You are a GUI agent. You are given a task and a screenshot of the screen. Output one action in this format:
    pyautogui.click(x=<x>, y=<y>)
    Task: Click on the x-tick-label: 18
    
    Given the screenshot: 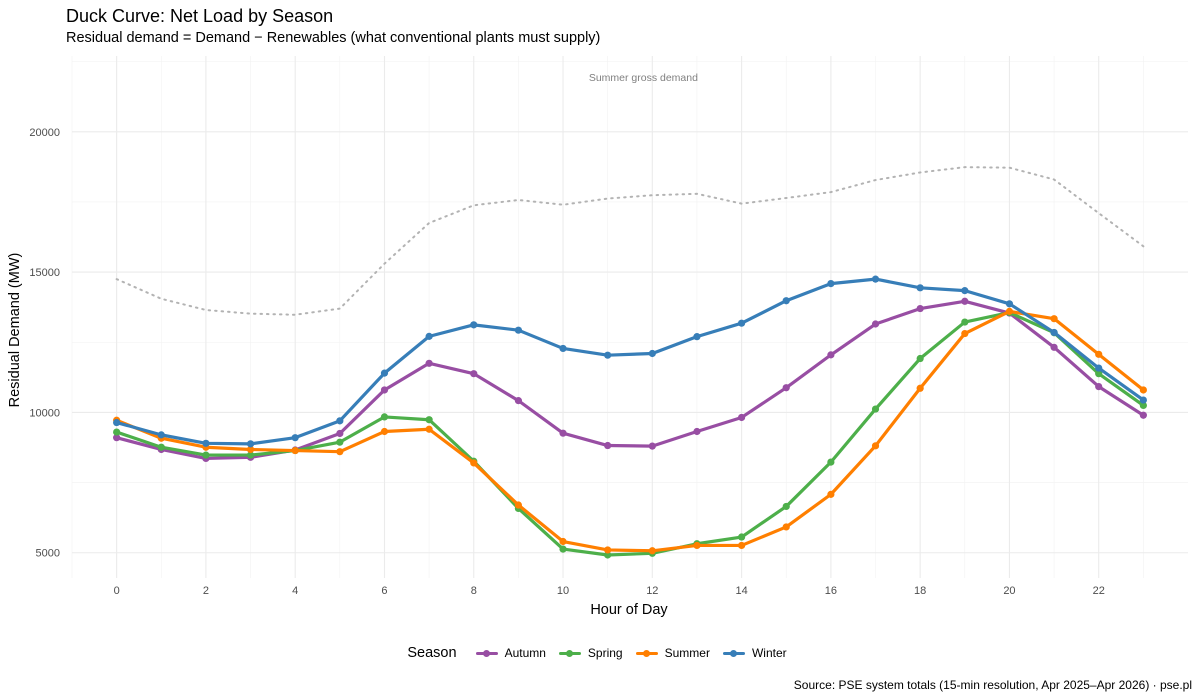 What is the action you would take?
    pyautogui.click(x=920, y=591)
    